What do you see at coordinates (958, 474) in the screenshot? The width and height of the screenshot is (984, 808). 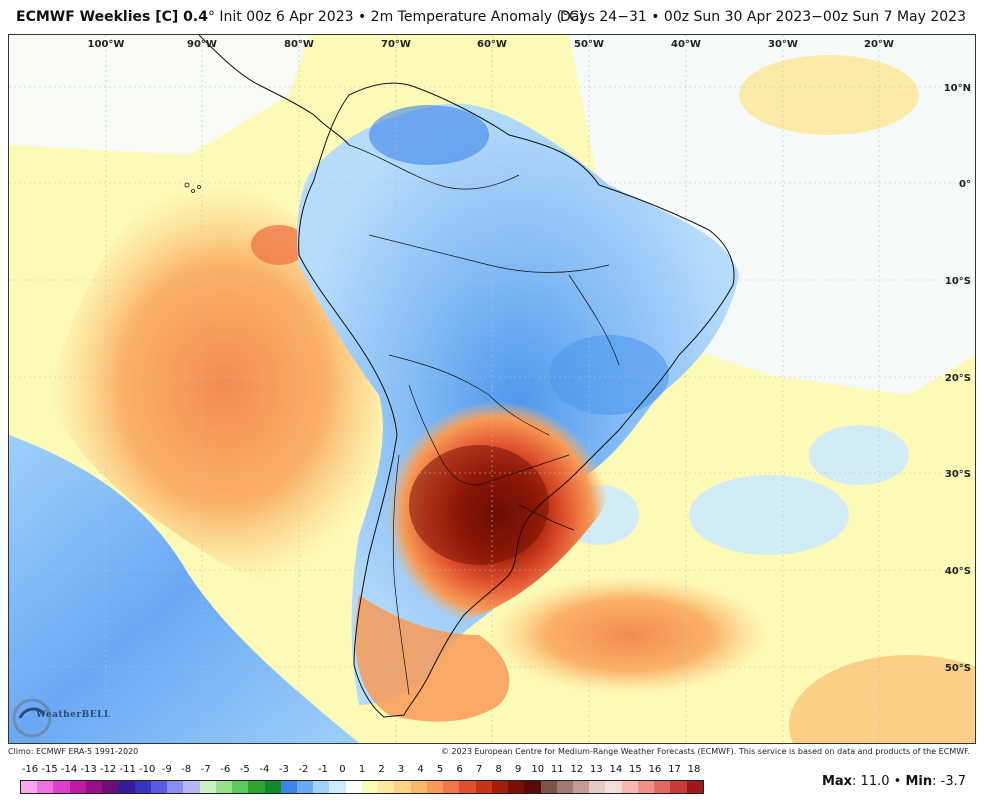 I see `lat-label: 30°S` at bounding box center [958, 474].